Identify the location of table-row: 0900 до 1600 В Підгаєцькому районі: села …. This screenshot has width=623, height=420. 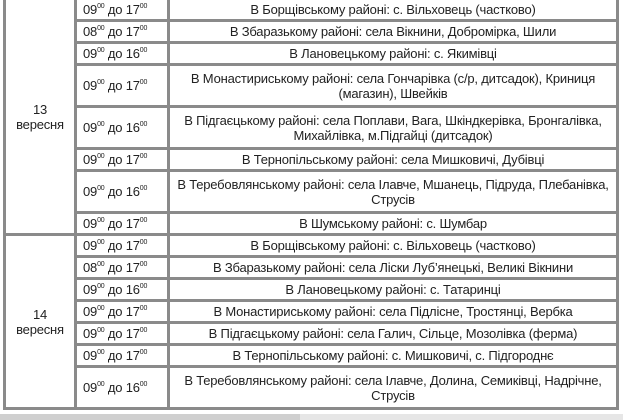
(312, 127).